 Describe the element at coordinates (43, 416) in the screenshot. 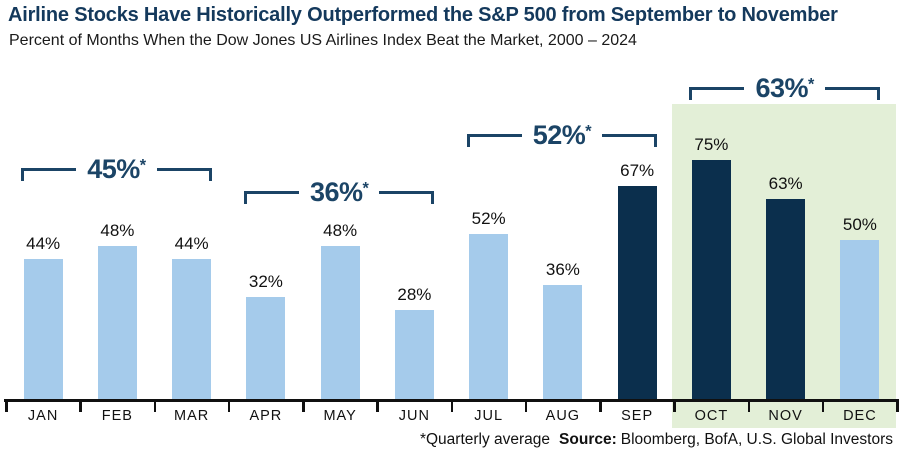

I see `x-axis-label-jan: JAN` at that location.